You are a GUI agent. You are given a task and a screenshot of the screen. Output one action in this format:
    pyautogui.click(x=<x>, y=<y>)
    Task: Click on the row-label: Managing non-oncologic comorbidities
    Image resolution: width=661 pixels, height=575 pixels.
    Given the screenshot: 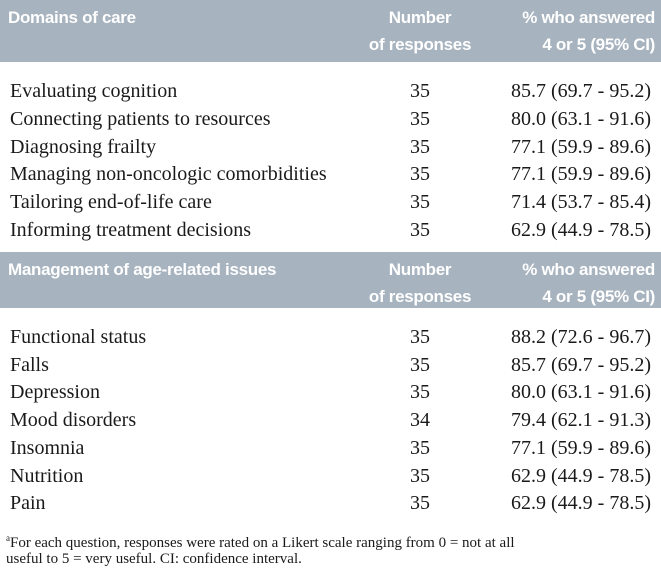 What is the action you would take?
    pyautogui.click(x=168, y=174)
    